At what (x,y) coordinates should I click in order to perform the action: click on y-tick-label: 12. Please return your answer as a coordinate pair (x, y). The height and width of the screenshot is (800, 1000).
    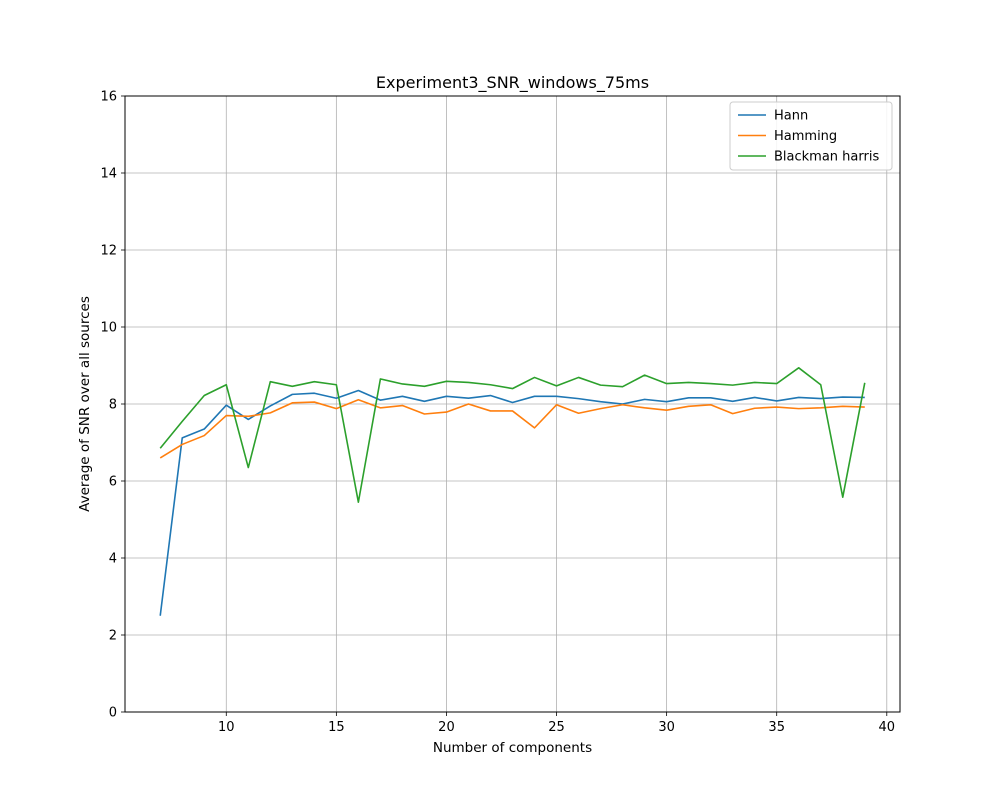
    Looking at the image, I should click on (108, 251).